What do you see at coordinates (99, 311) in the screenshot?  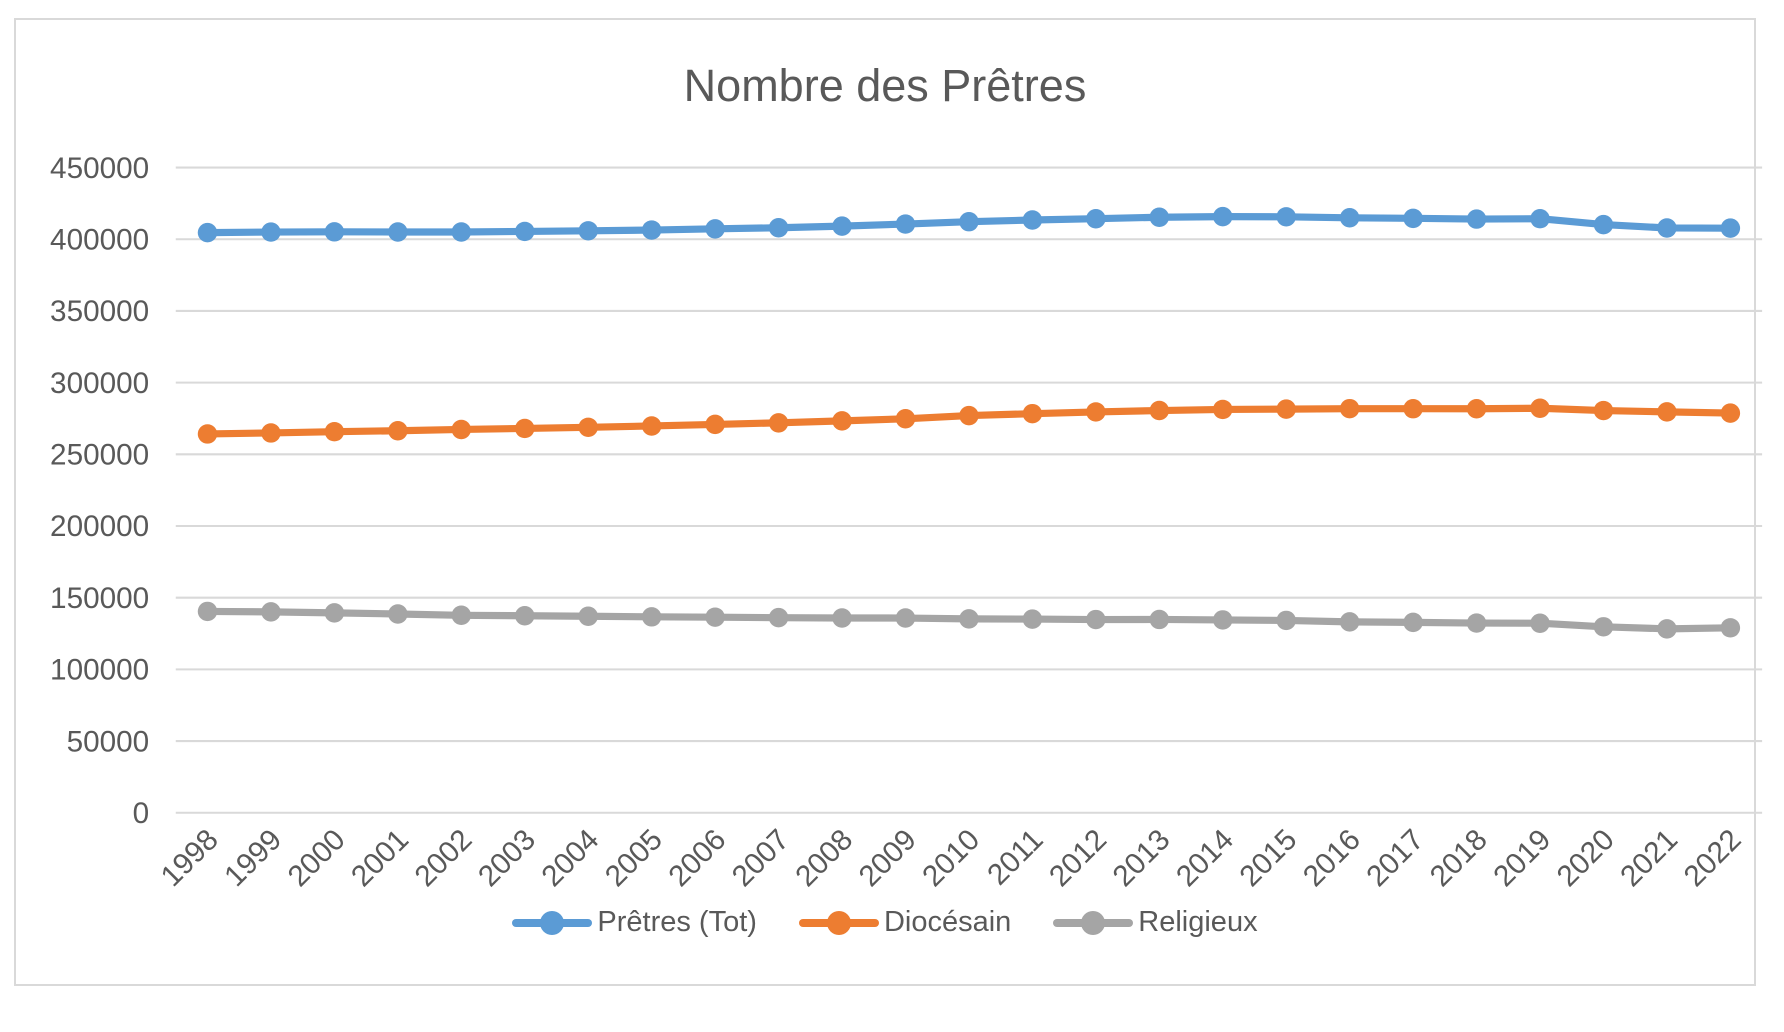 I see `y-axis-tick-label: 350000` at bounding box center [99, 311].